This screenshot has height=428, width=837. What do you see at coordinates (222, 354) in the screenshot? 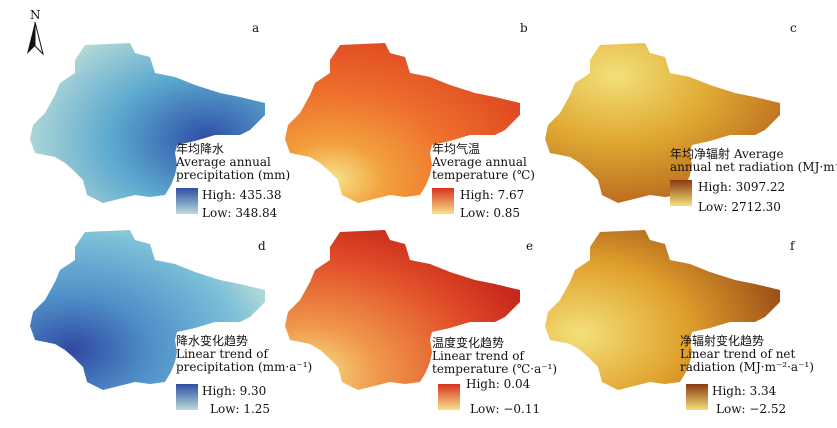
I see `panel-d-title-en-1: Linear trend of` at bounding box center [222, 354].